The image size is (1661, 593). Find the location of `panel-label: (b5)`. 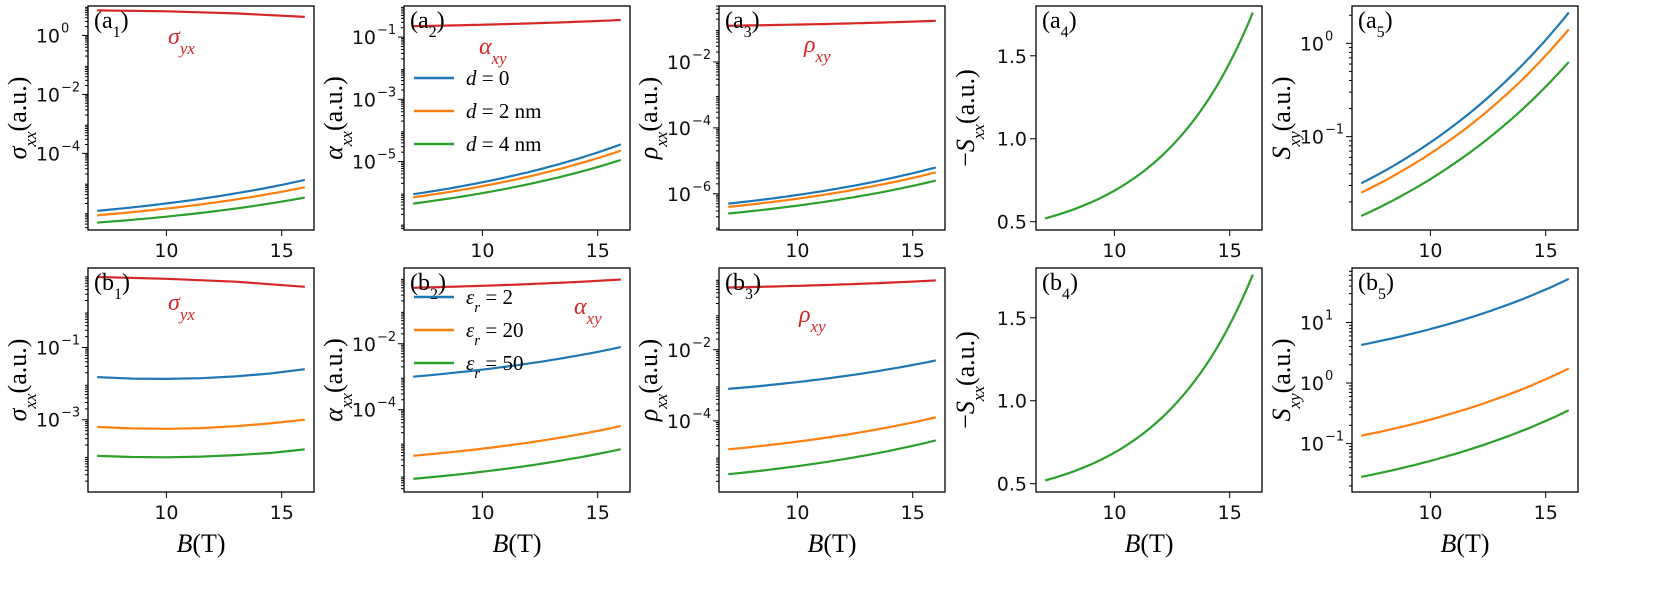

panel-label: (b5) is located at coordinates (1376, 286).